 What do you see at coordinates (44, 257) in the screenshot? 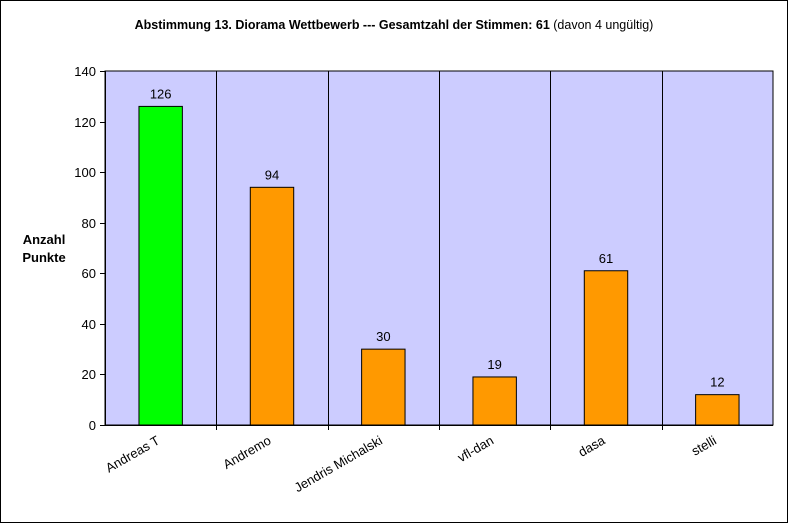
I see `y-axis-label-line2: Punkte` at bounding box center [44, 257].